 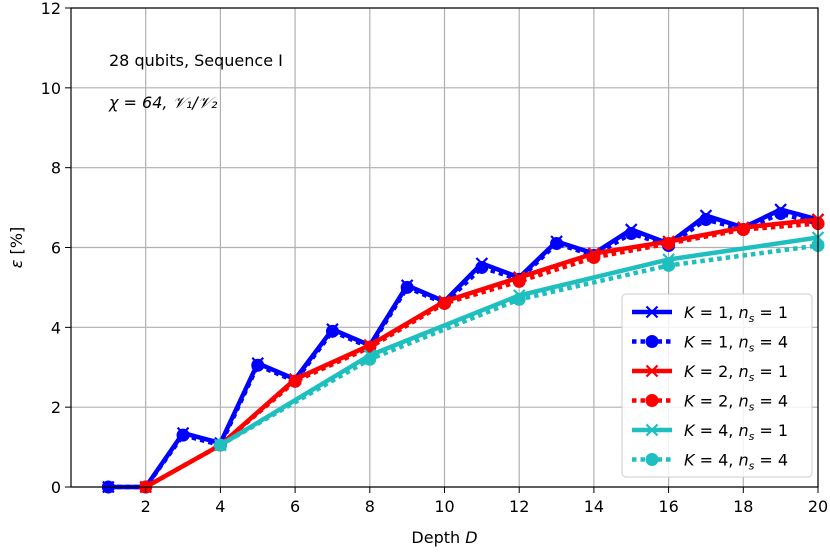 I want to click on x-tick-label: 12, so click(x=519, y=506).